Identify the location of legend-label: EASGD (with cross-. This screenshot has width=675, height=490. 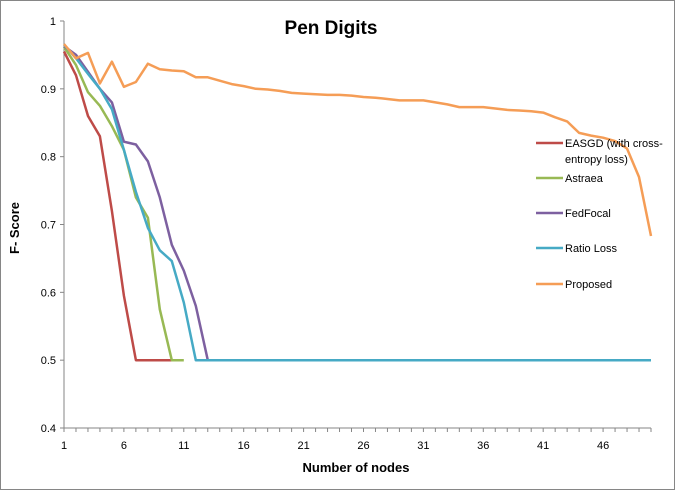
(614, 144).